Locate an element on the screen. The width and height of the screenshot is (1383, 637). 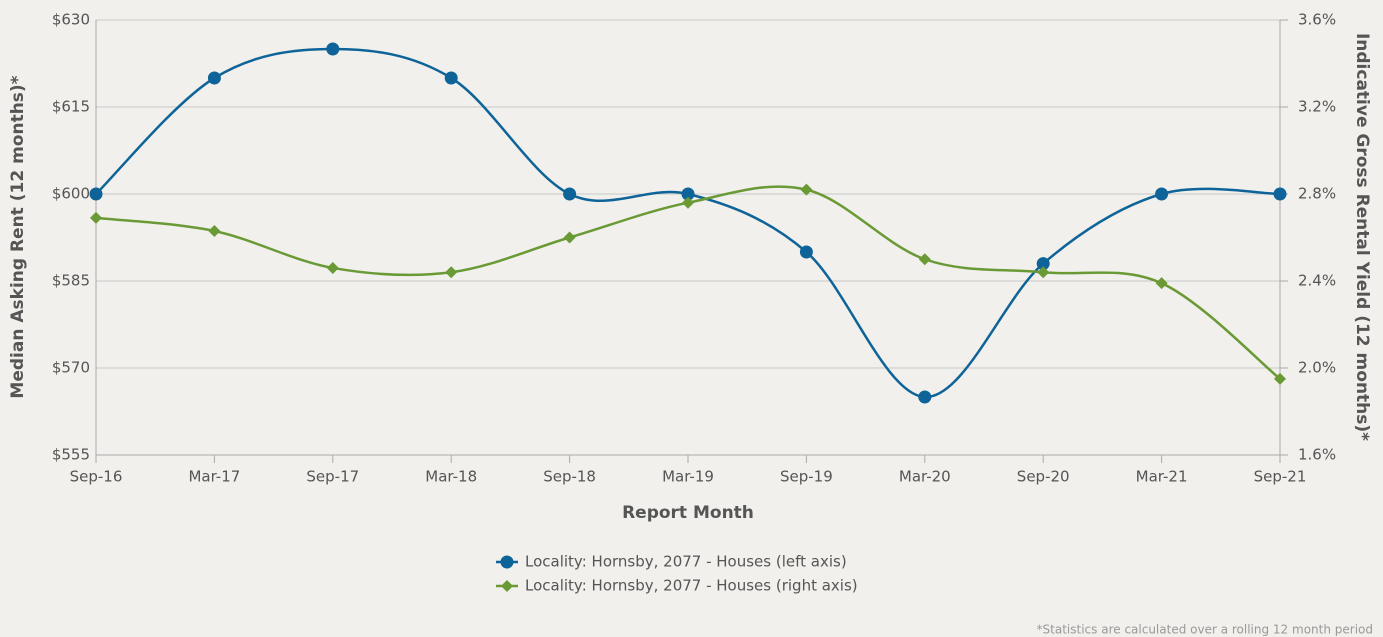
y-tick-label: $585 is located at coordinates (71, 281).